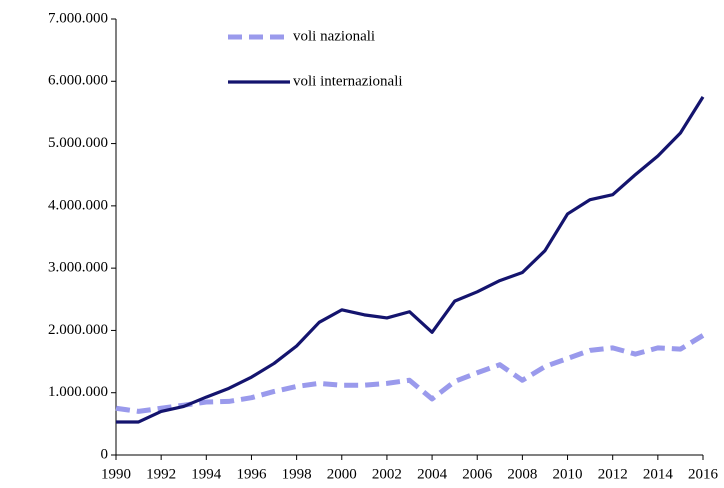 This screenshot has width=724, height=488. I want to click on x-tick-label: 2002, so click(387, 474).